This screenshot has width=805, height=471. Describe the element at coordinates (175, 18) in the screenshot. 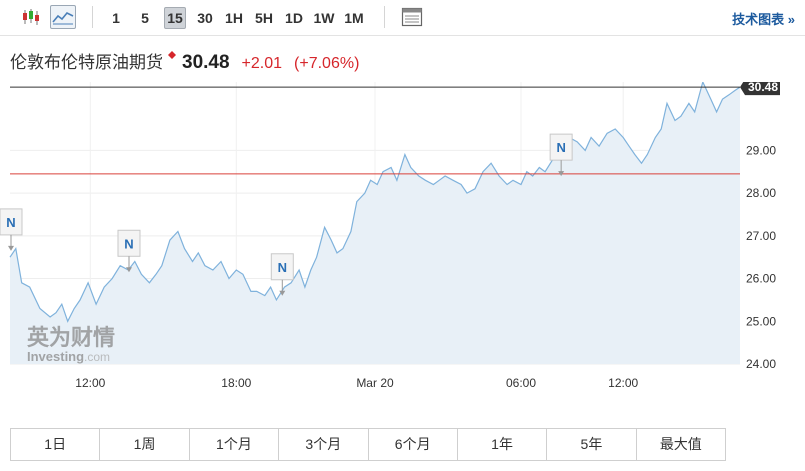

I see `period-15: 15` at that location.